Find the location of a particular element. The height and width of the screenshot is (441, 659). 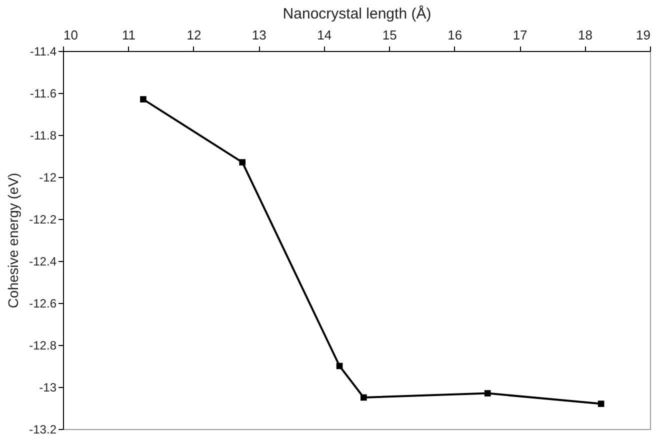

y-tick-label: -13.2 is located at coordinates (43, 429).